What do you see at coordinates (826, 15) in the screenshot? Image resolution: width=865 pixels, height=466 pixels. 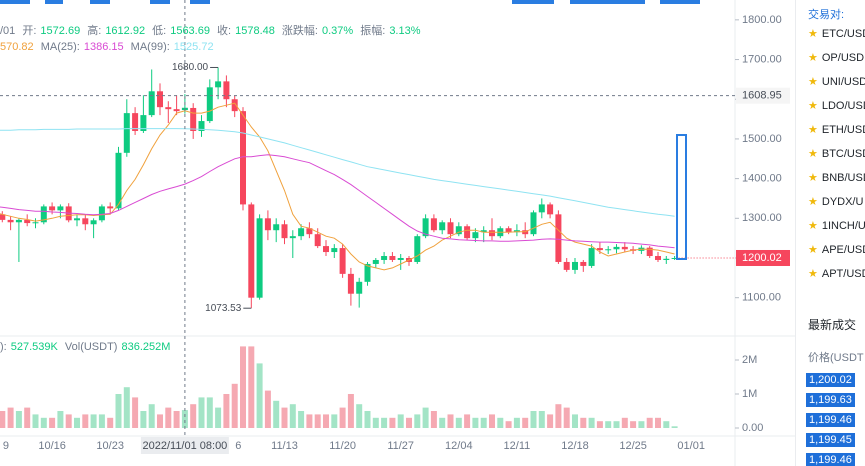 I see `section-title: 交易对:` at bounding box center [826, 15].